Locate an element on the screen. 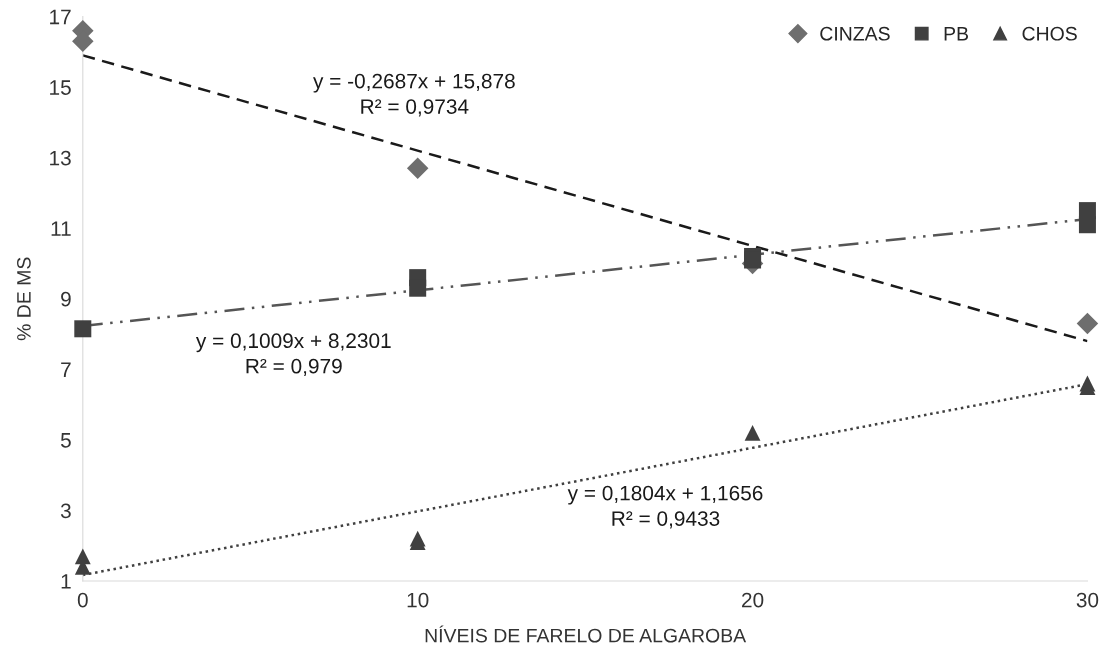 The image size is (1104, 664). legend-label: PB is located at coordinates (956, 34).